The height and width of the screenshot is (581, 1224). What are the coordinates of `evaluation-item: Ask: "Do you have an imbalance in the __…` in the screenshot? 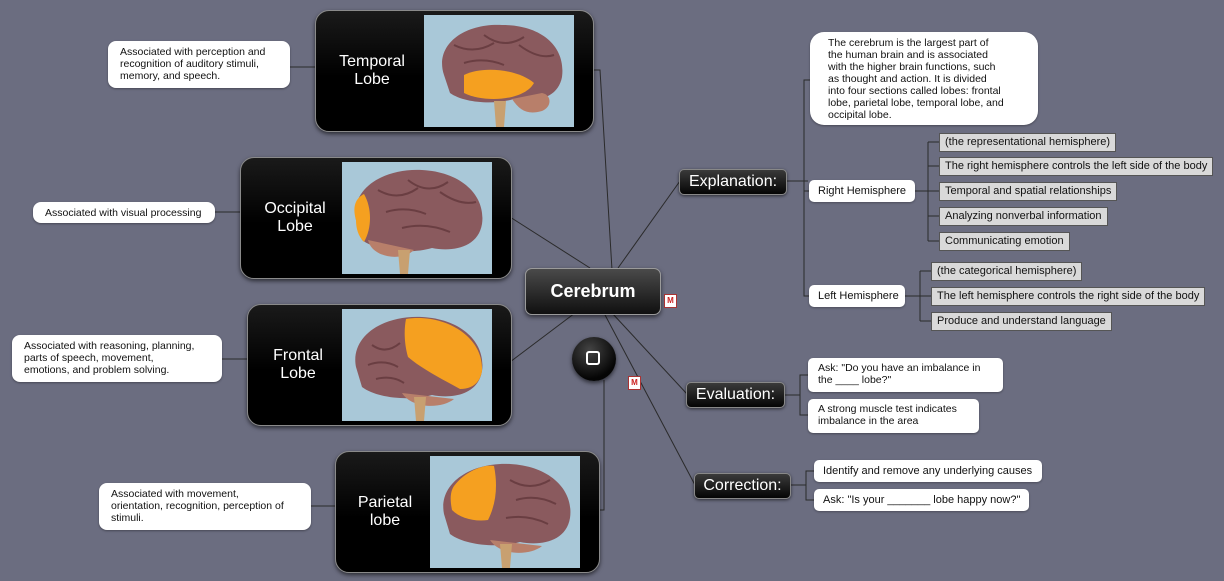 It's located at (905, 375).